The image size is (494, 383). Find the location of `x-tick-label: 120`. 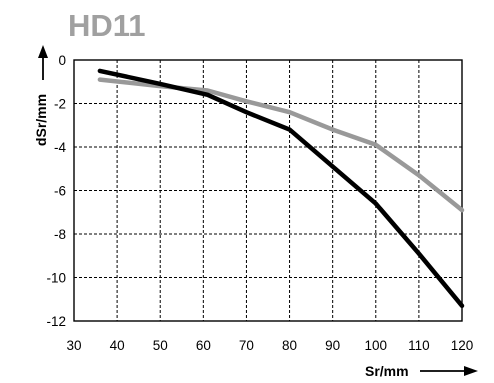

x-tick-label: 120 is located at coordinates (462, 345).